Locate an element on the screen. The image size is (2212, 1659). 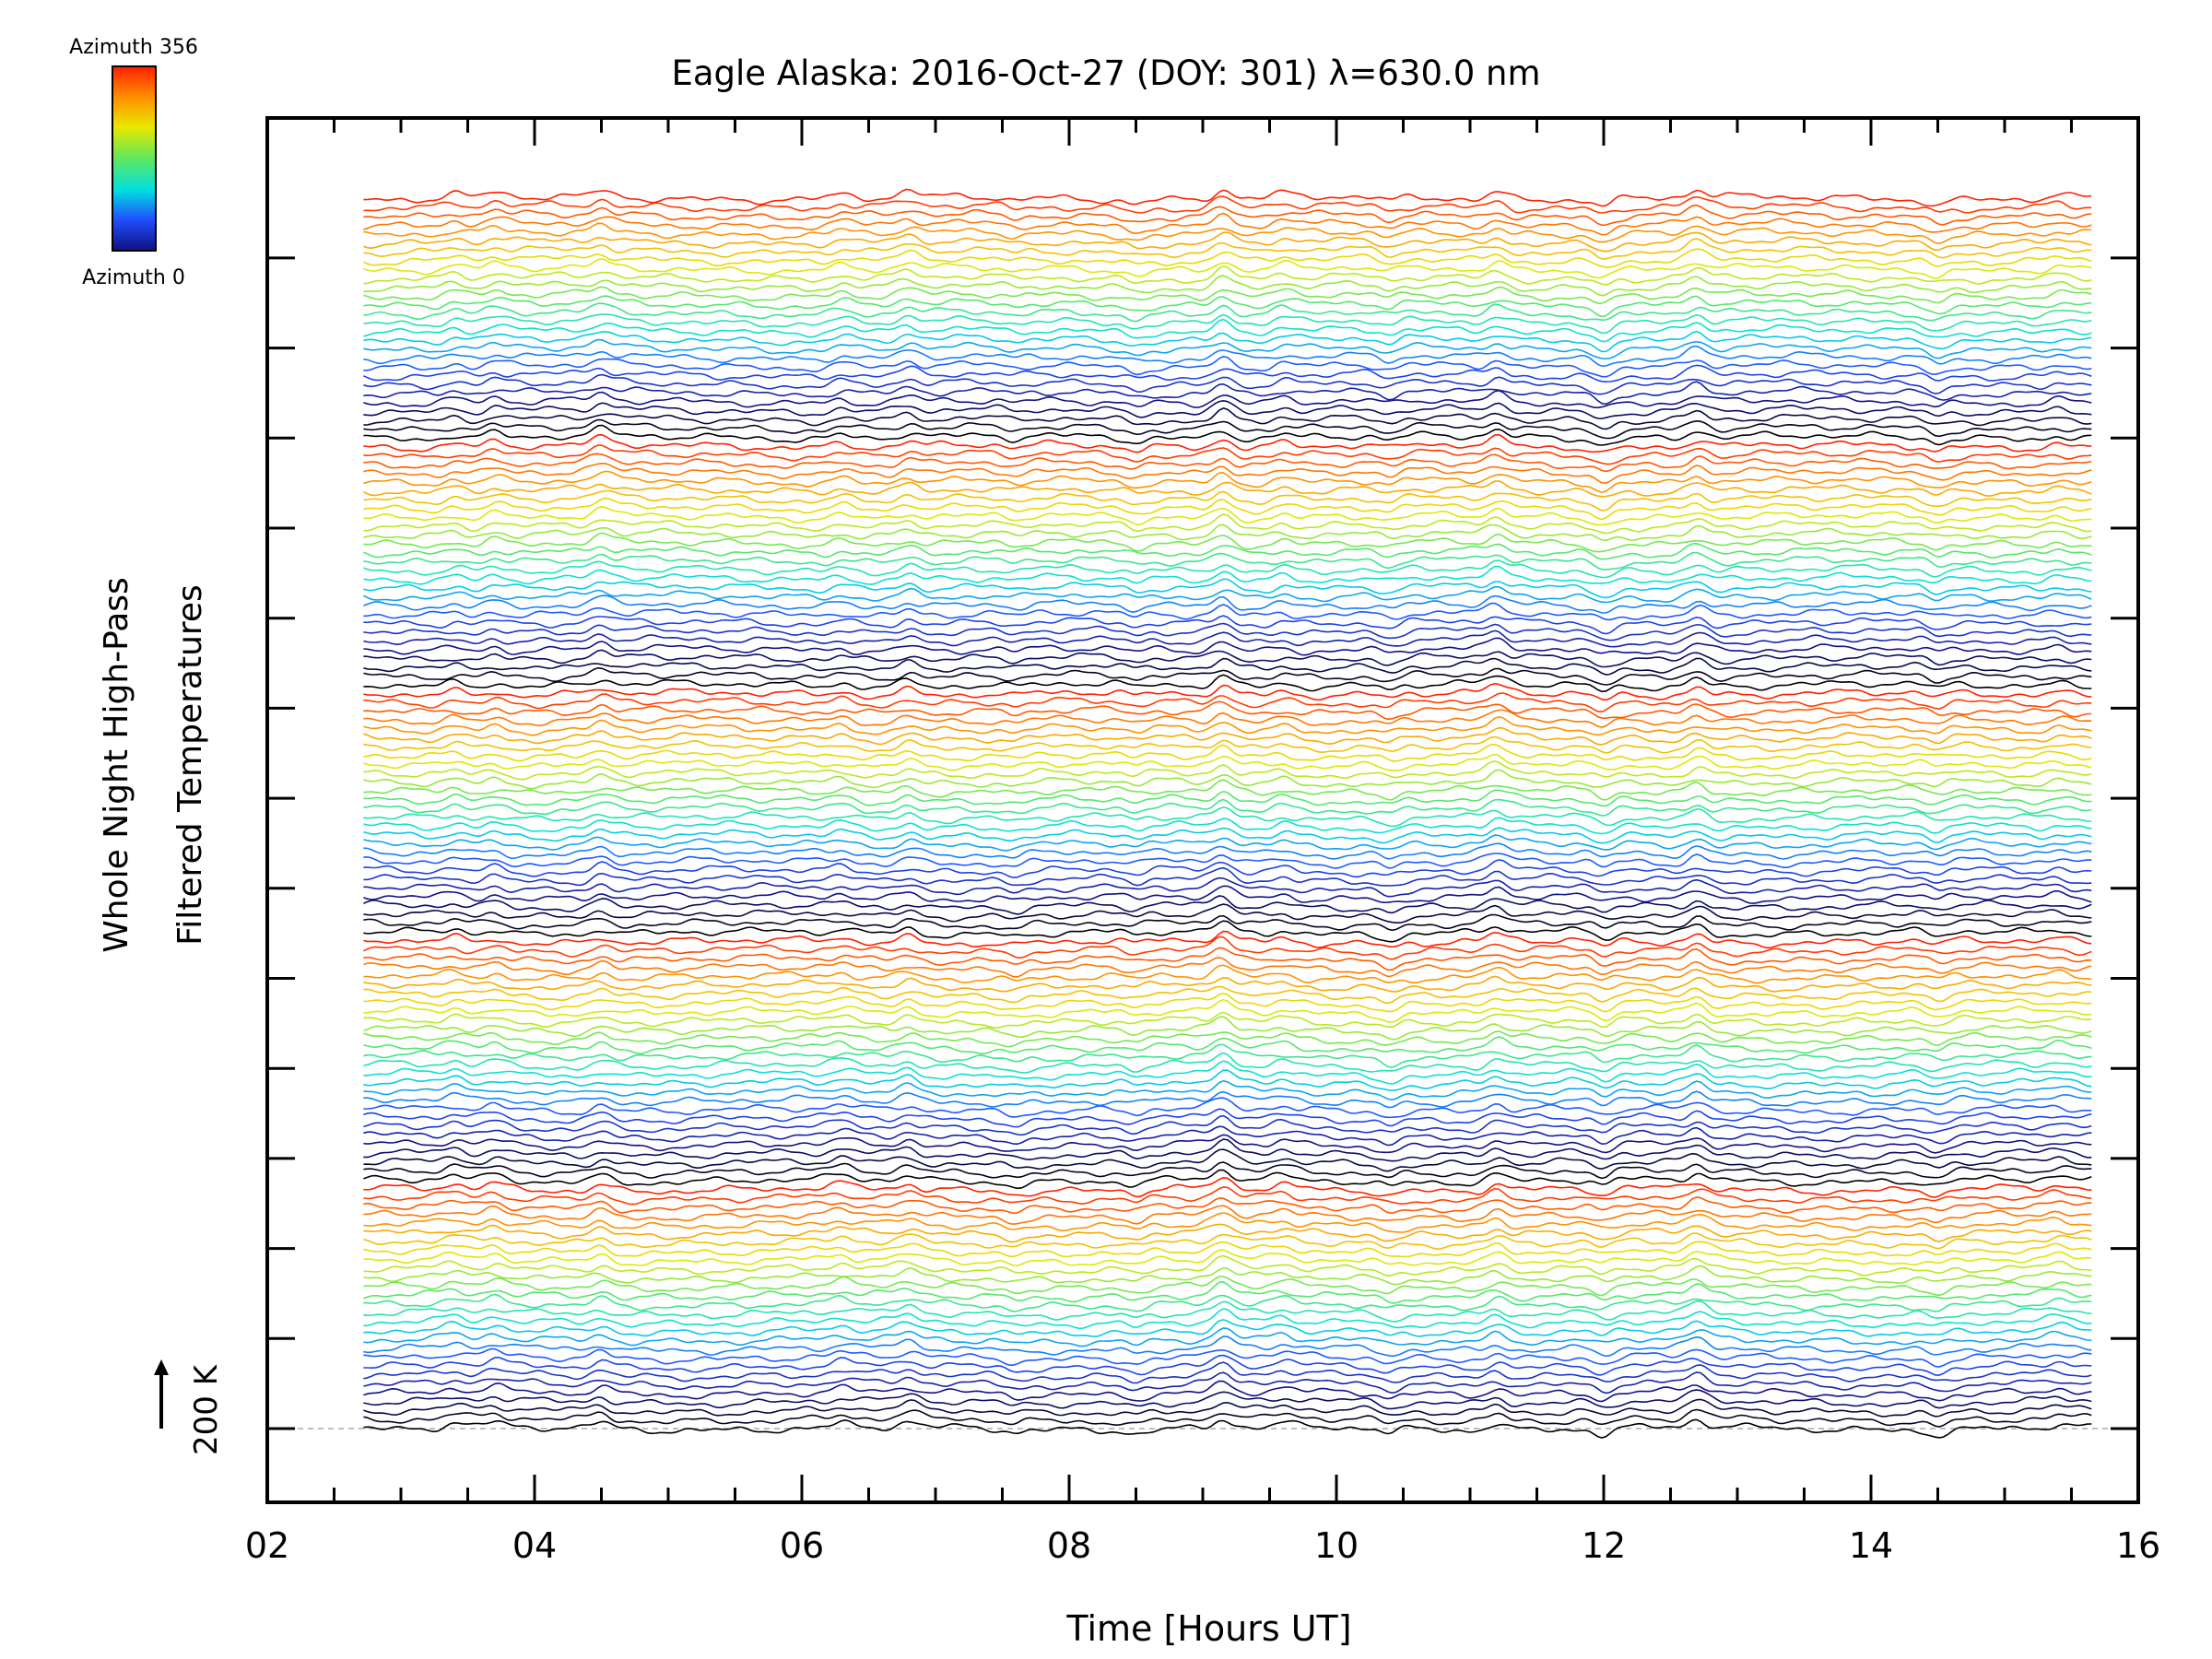
x-axis-label: Time [Hours UT] is located at coordinates (1208, 1628).